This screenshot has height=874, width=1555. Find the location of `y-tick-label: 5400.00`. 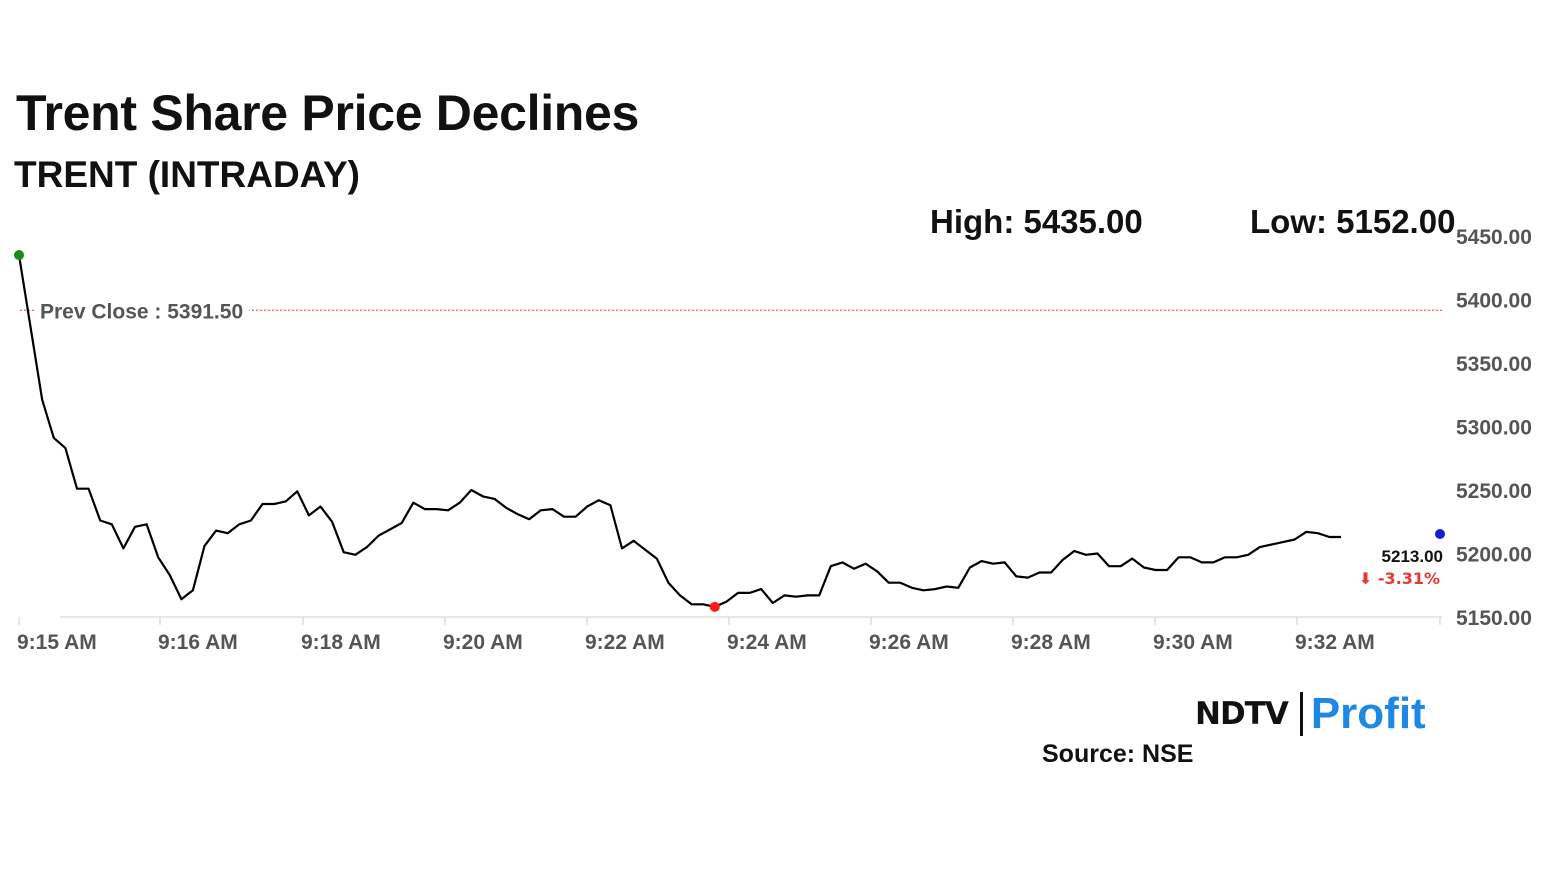

y-tick-label: 5400.00 is located at coordinates (1494, 301).